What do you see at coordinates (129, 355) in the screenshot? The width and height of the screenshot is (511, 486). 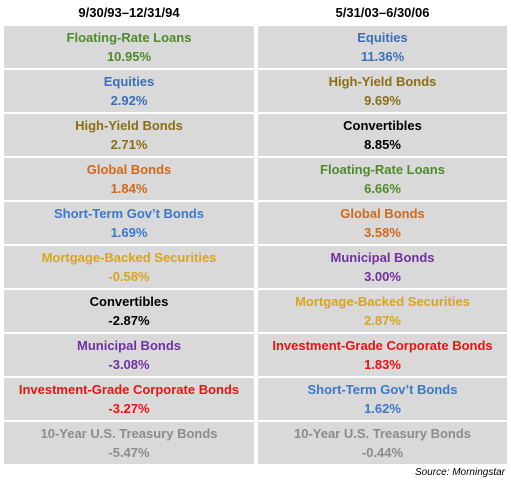 I see `asset-class-cell: Municipal Bonds -3.08%` at bounding box center [129, 355].